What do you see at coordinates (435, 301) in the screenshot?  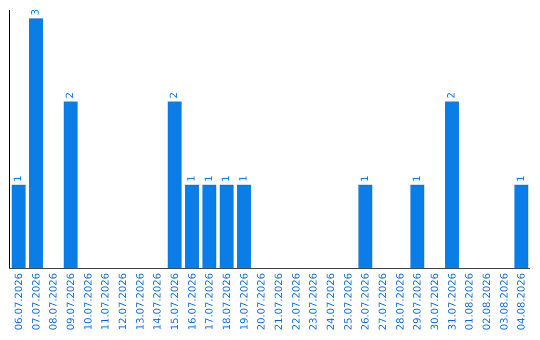 I see `x-tick-label: 30.07.2026` at bounding box center [435, 301].